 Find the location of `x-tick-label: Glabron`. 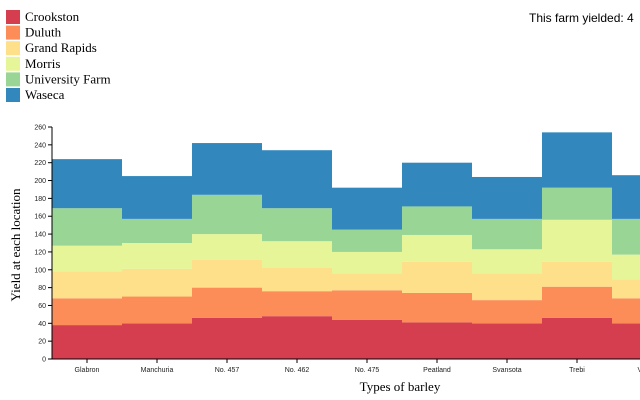

x-tick-label: Glabron is located at coordinates (87, 370).